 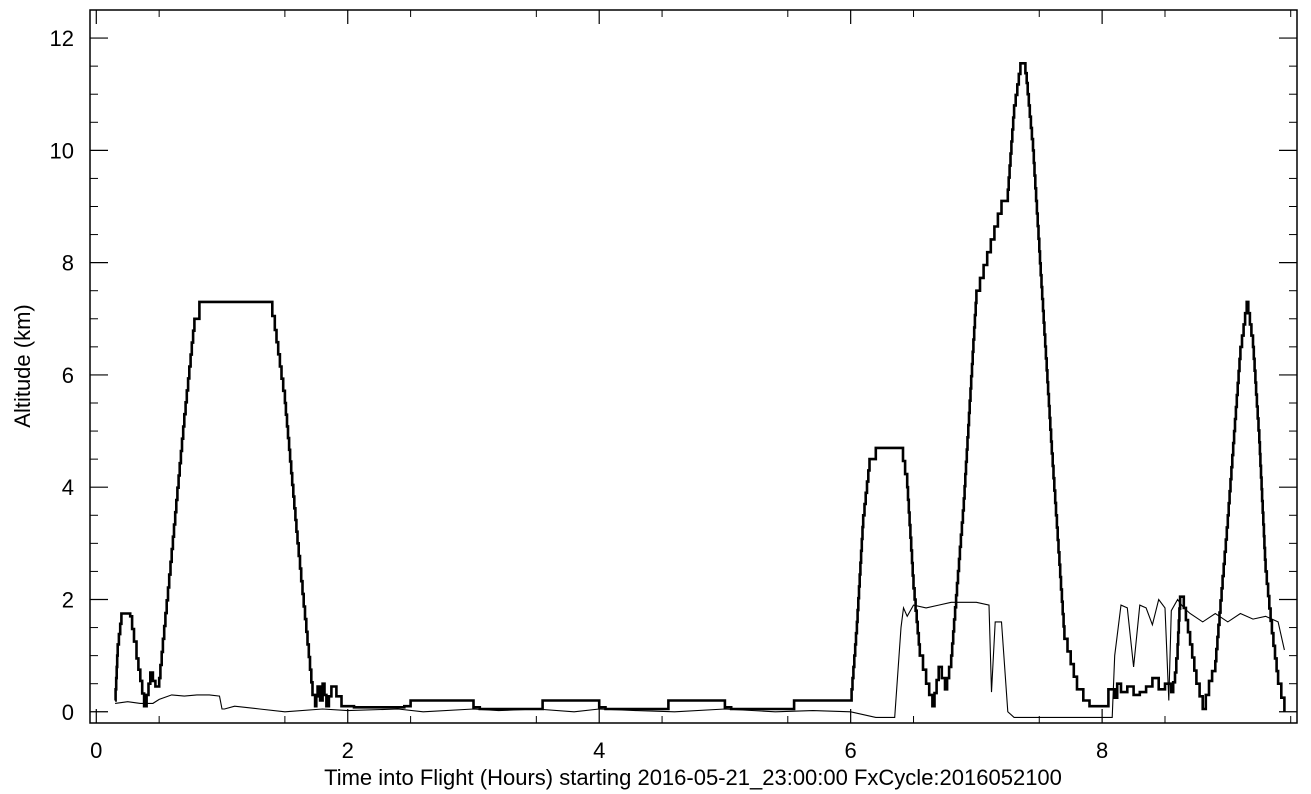 I want to click on y-axis-title: Altitude (km), so click(x=22, y=365).